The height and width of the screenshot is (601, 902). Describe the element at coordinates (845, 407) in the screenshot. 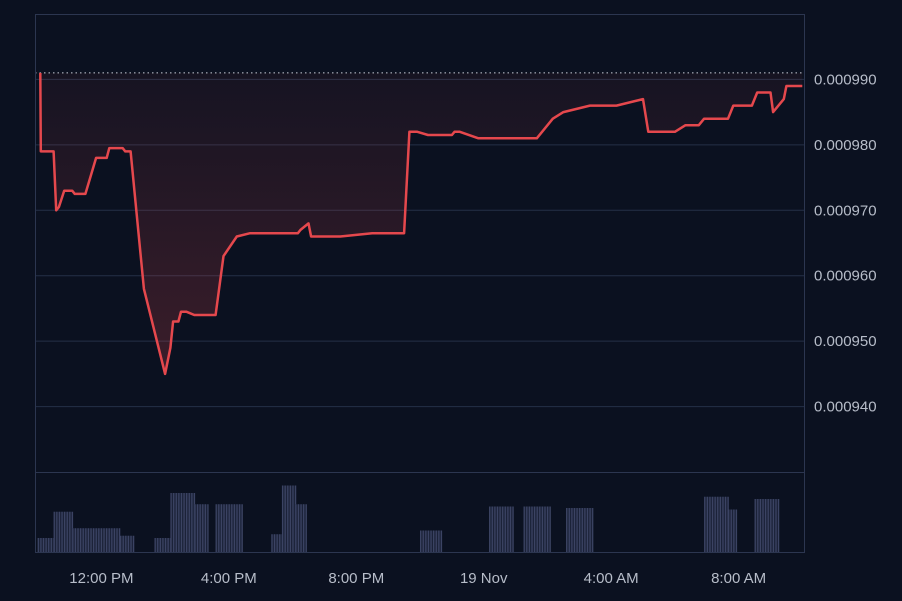

I see `y-tick-label: 0.000940` at that location.